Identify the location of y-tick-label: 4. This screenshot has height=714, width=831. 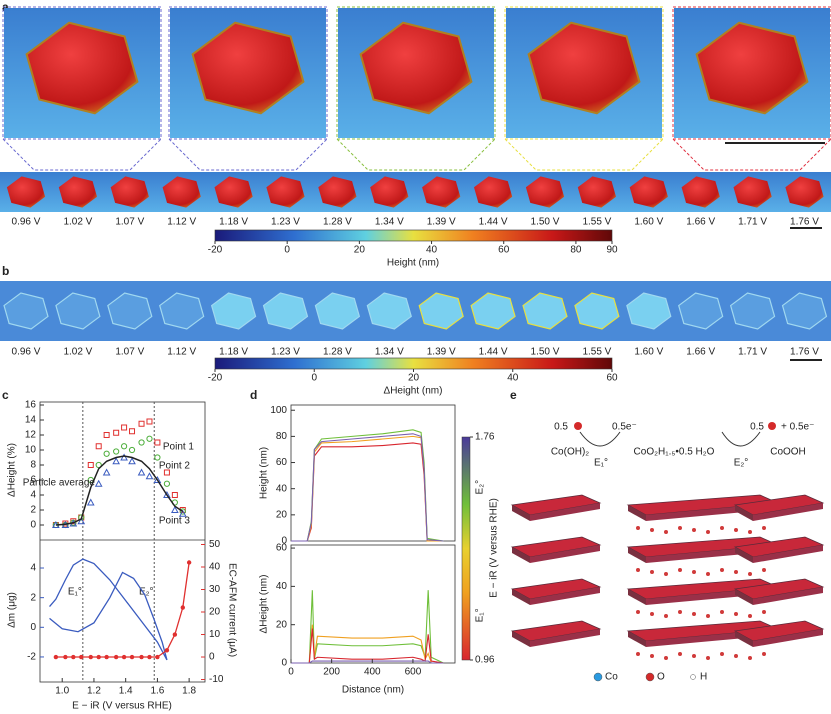
(33, 568).